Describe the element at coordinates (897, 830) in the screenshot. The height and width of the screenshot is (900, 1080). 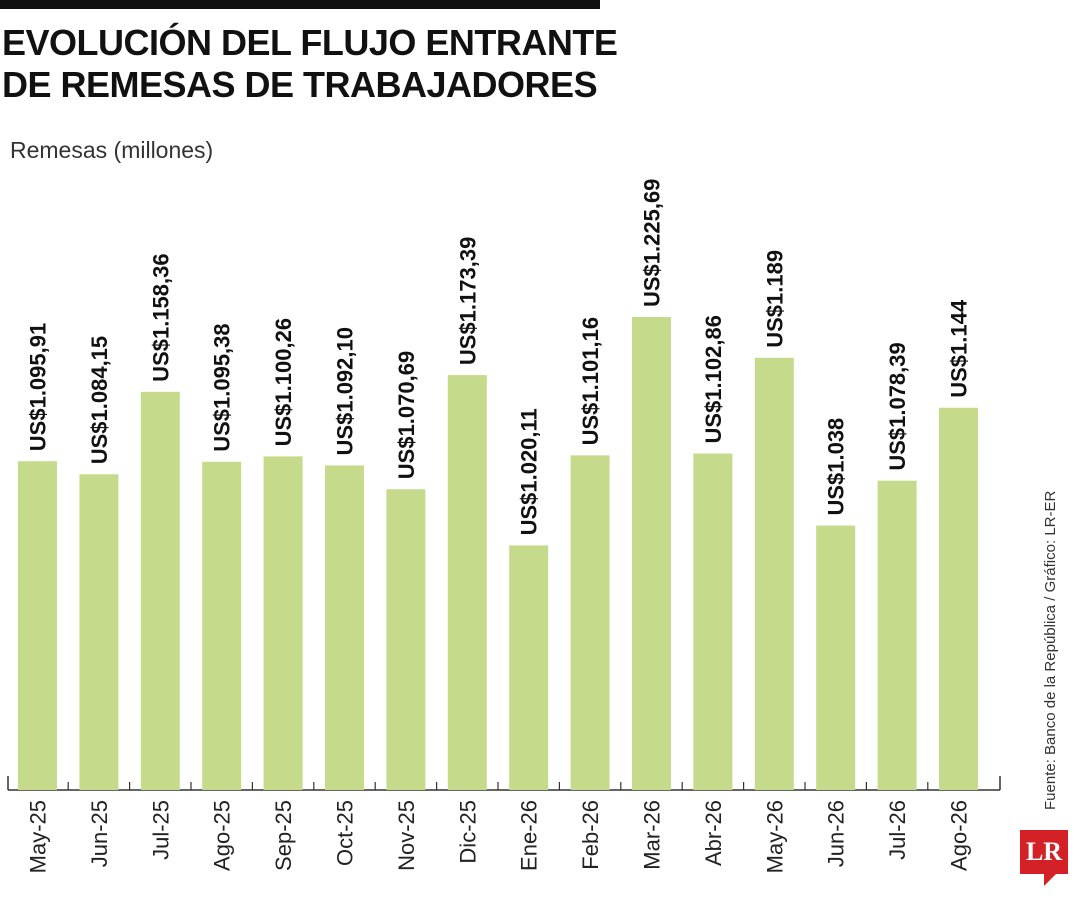
I see `x-tick-label: Jul-26` at that location.